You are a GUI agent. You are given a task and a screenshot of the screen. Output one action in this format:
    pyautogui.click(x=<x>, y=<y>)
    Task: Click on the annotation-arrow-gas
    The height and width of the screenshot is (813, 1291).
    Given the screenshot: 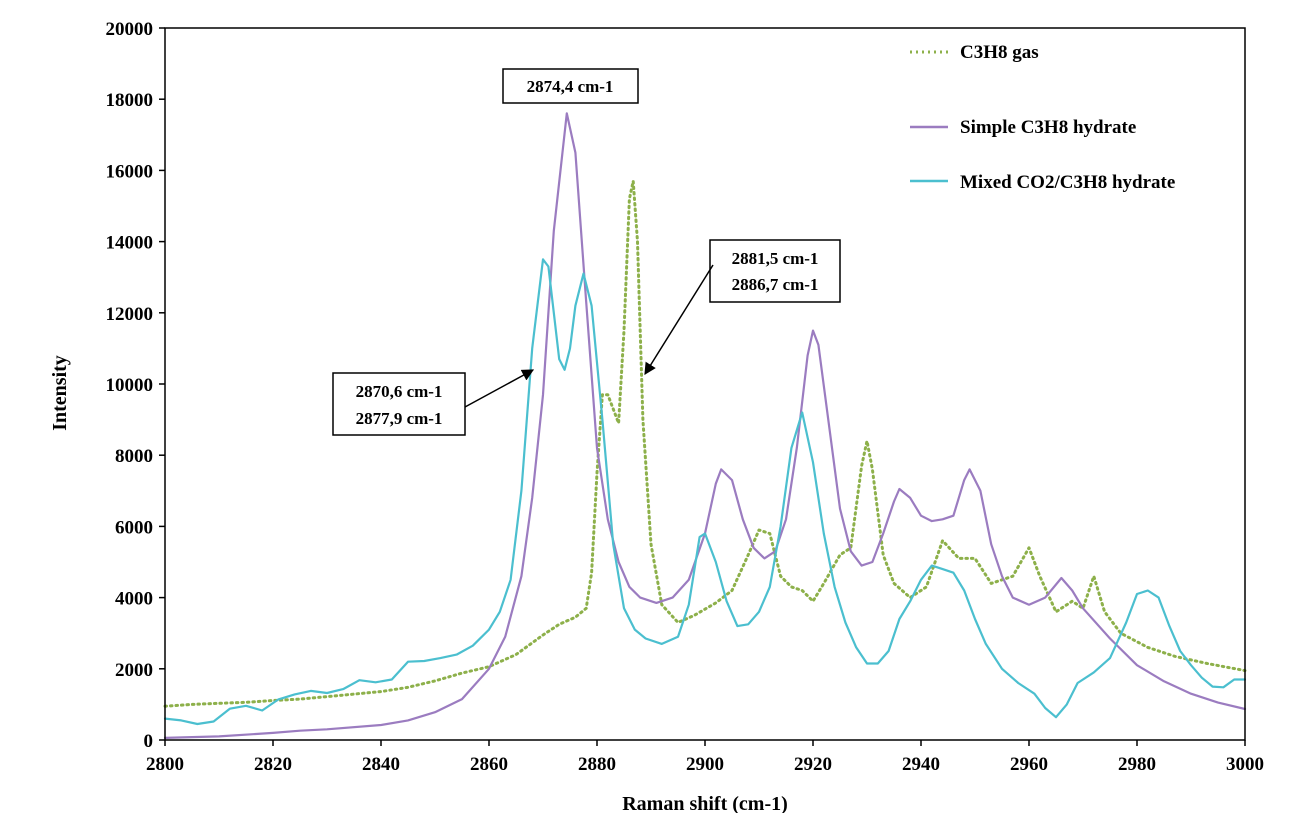 What is the action you would take?
    pyautogui.click(x=679, y=320)
    